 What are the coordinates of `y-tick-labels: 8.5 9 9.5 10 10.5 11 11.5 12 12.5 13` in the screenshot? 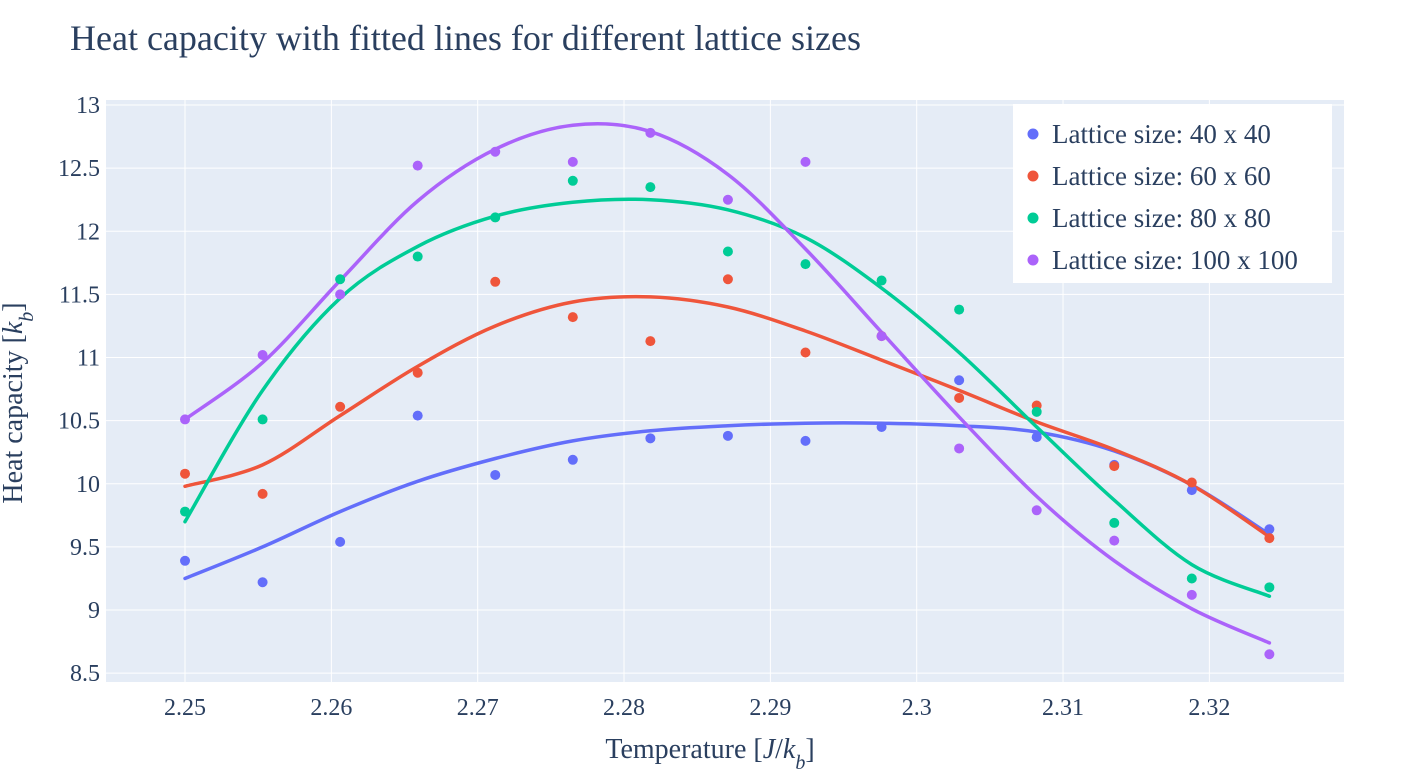 It's located at (79, 390).